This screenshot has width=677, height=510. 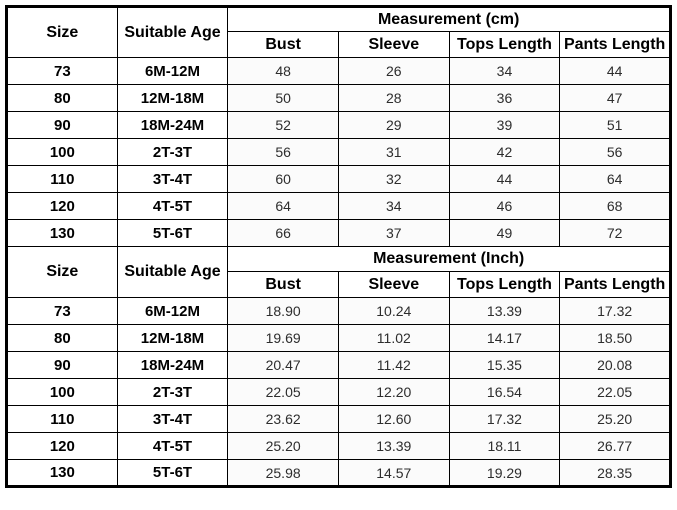 What do you see at coordinates (615, 311) in the screenshot?
I see `pants-length-cell: 17.32` at bounding box center [615, 311].